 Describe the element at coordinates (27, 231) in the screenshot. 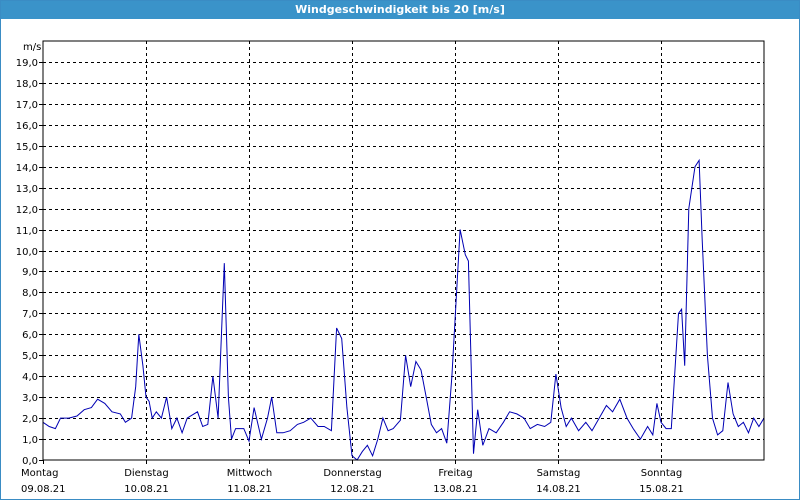

I see `y-tick-label: 11,0` at that location.